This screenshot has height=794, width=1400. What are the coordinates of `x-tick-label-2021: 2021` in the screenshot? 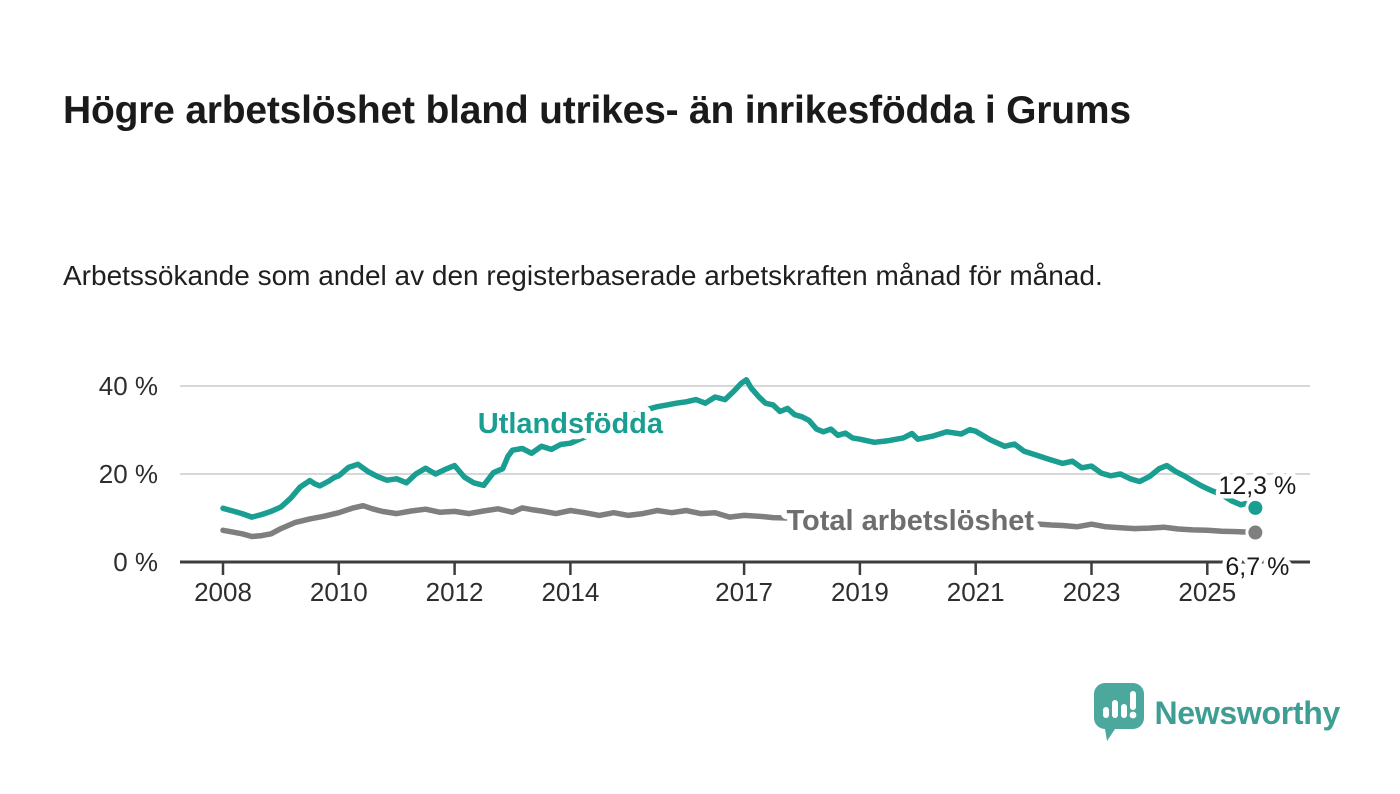 It's located at (976, 592).